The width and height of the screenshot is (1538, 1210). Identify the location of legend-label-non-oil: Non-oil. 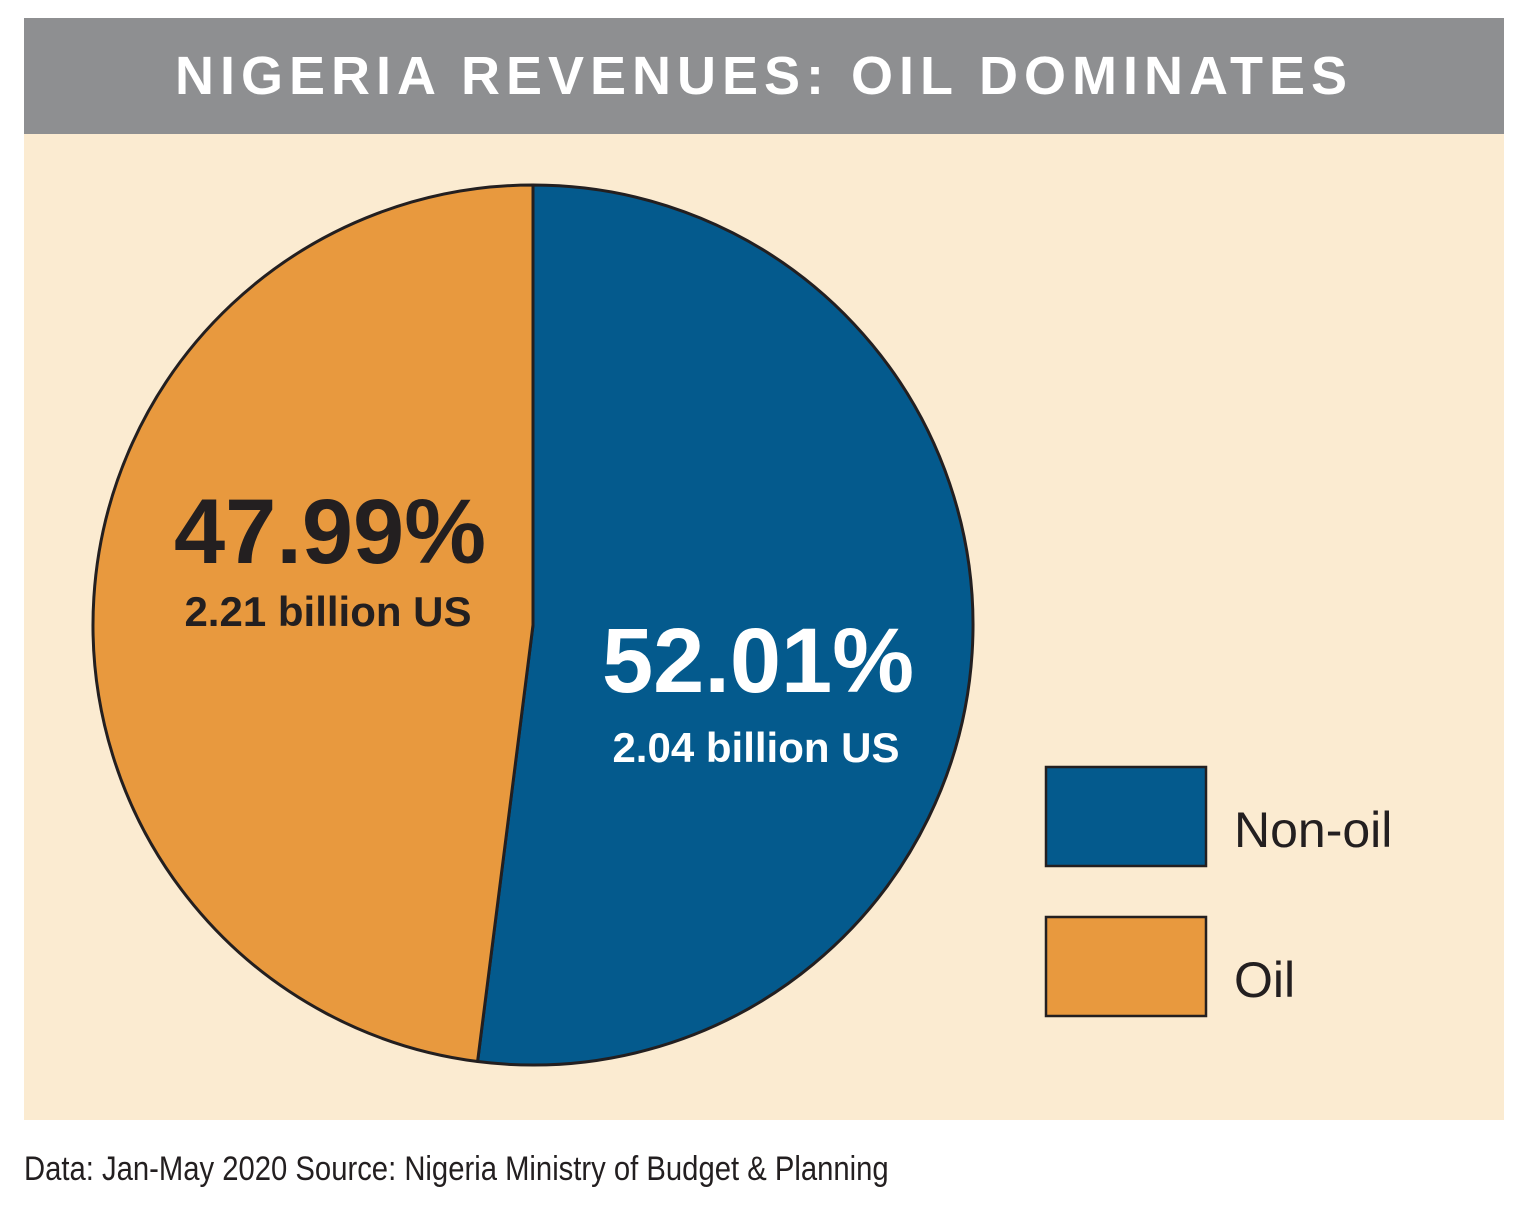
(1313, 830).